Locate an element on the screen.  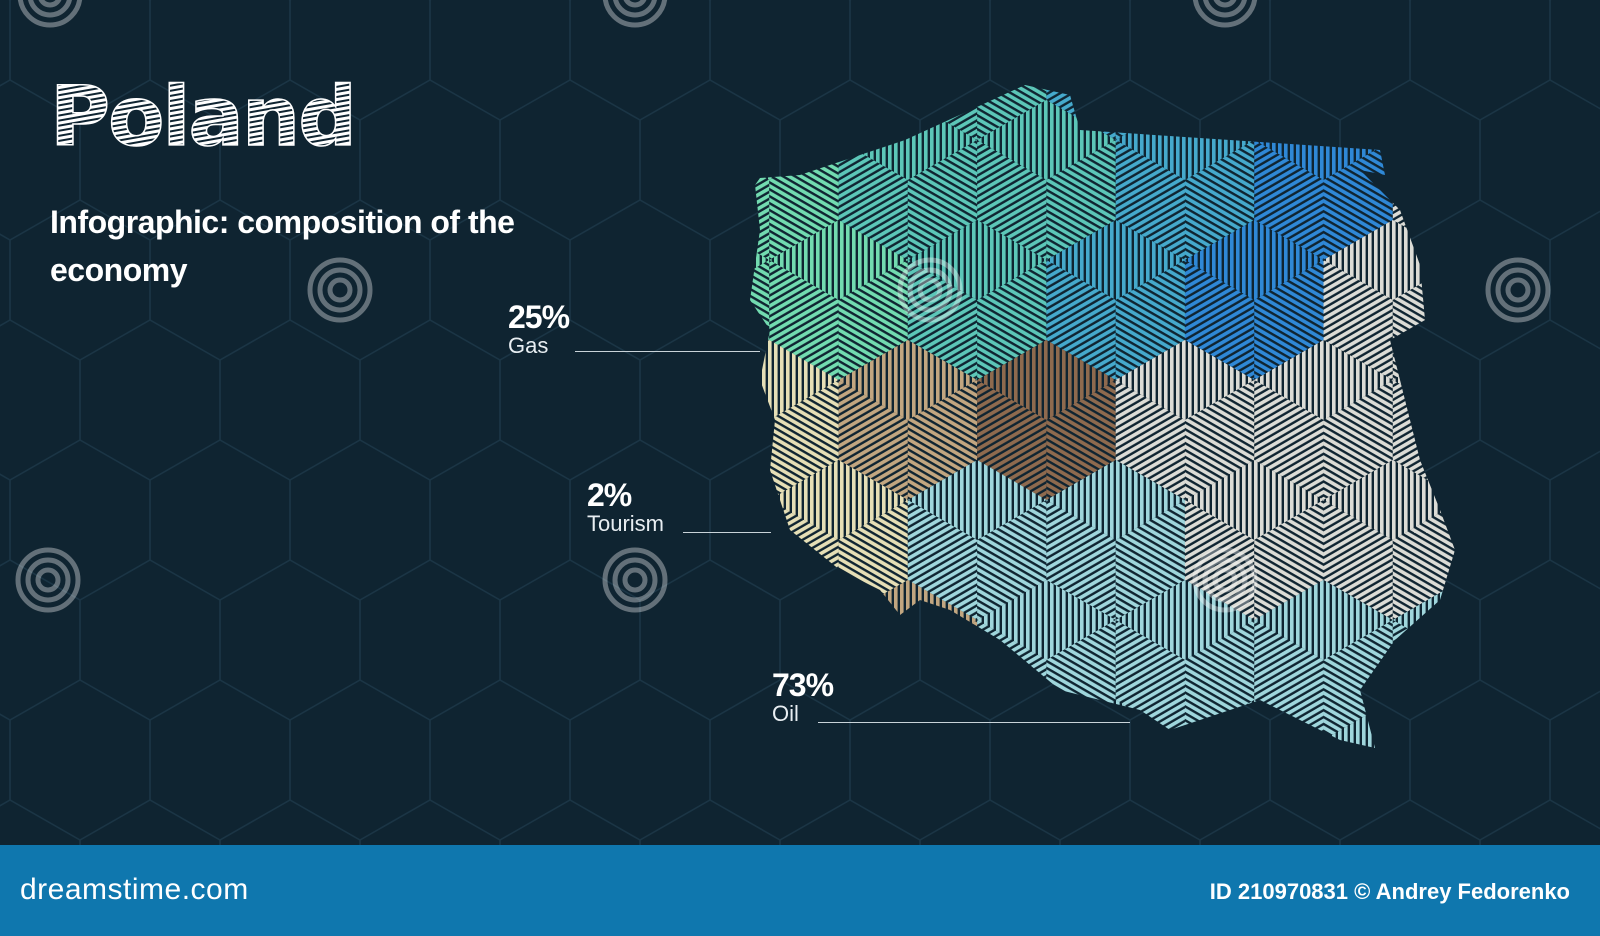
stat-gas: 25% Gas is located at coordinates (539, 328).